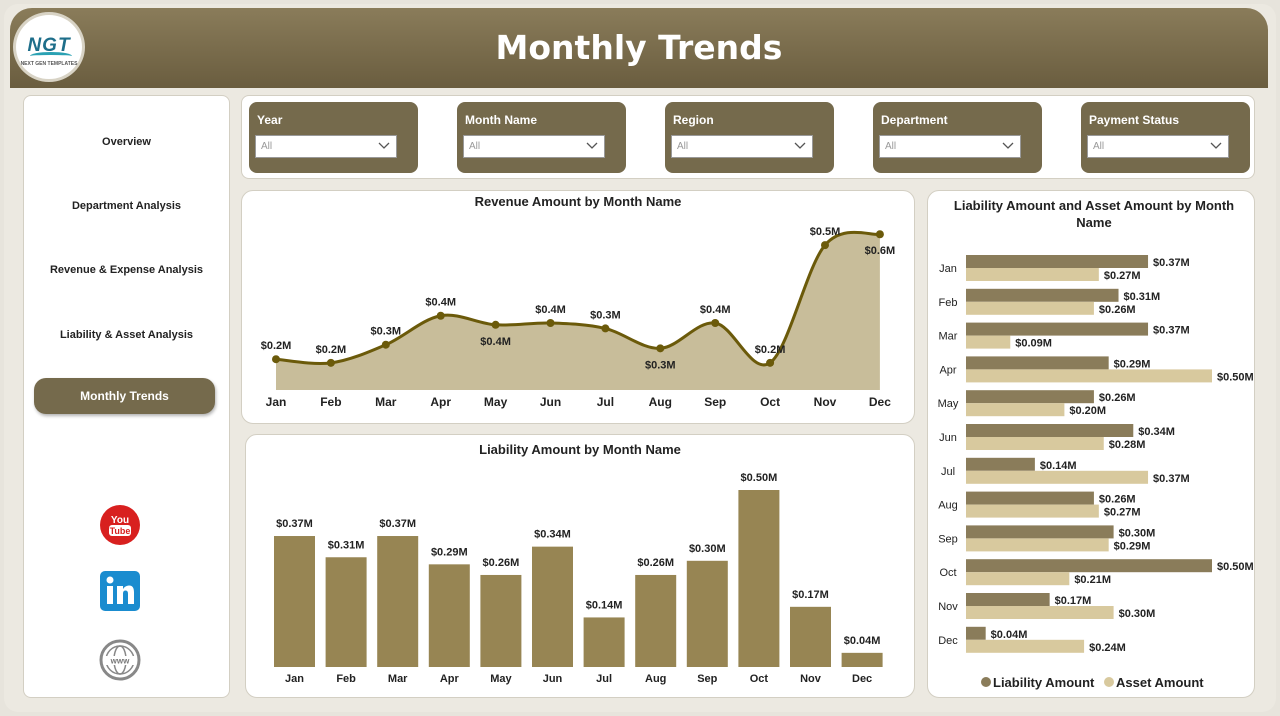 This screenshot has width=1280, height=716. What do you see at coordinates (126, 206) in the screenshot?
I see `nav-item-department-analysis: Department Analysis` at bounding box center [126, 206].